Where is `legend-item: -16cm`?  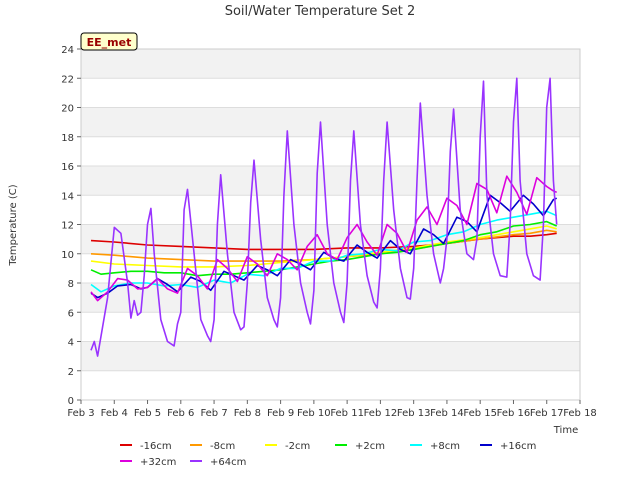 legend-item: -16cm is located at coordinates (146, 446).